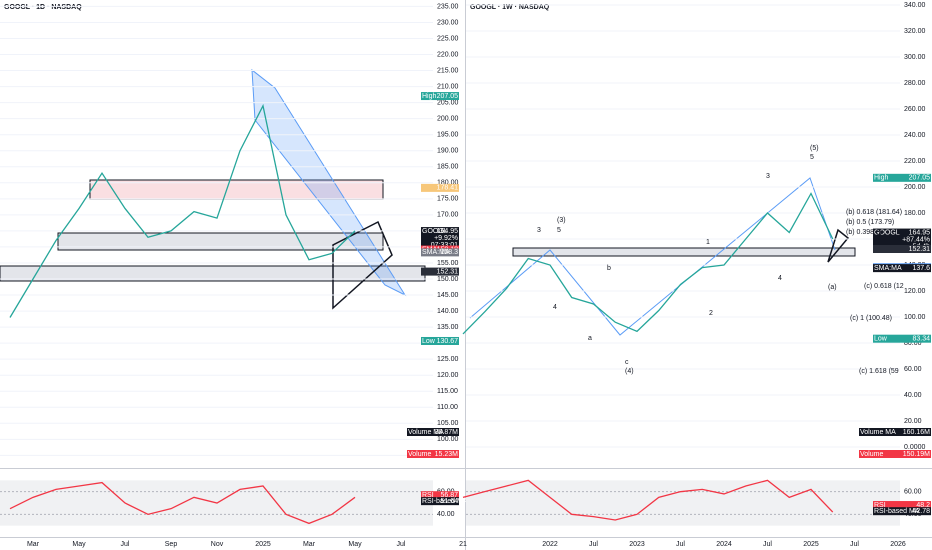  I want to click on annotation: (b) 0.618 (181.64), so click(874, 212).